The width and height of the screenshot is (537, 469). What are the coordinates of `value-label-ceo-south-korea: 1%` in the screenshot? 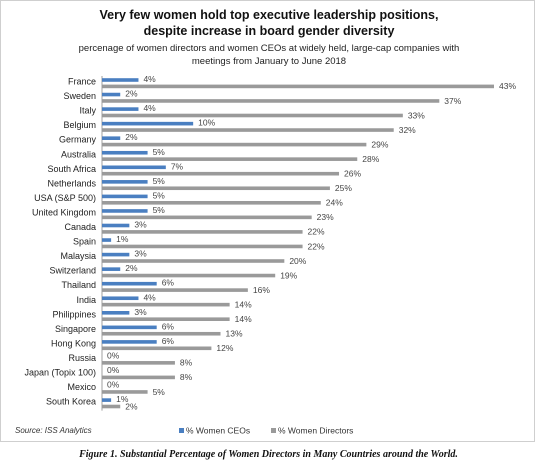 It's located at (122, 399).